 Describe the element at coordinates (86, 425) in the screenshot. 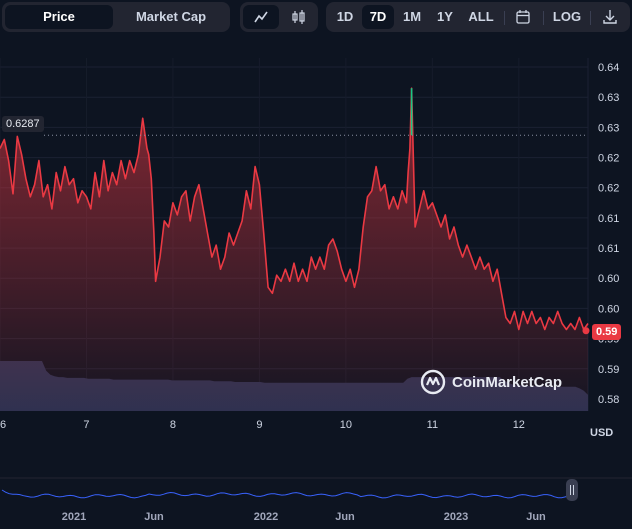

I see `x-tick-label: 7` at that location.